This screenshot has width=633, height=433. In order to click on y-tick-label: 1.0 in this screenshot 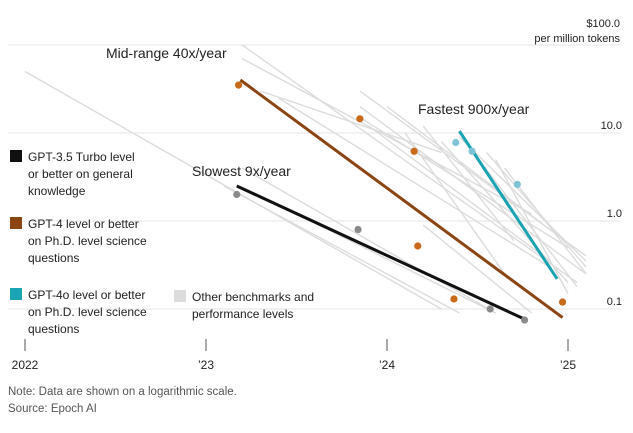, I will do `click(614, 214)`.